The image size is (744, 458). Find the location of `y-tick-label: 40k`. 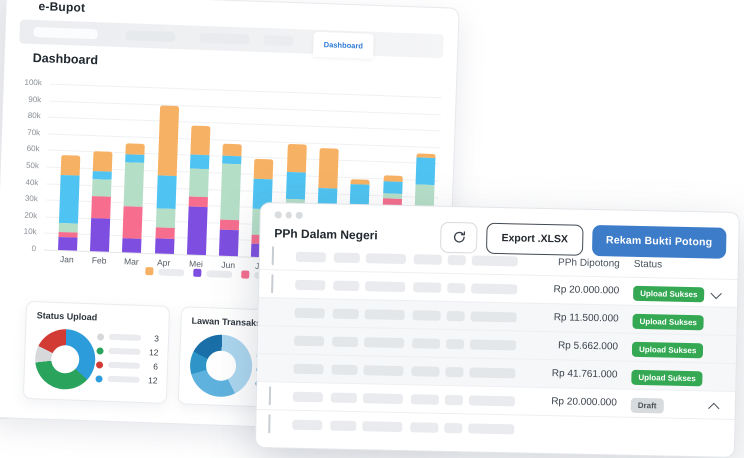

y-tick-label: 40k is located at coordinates (32, 182).